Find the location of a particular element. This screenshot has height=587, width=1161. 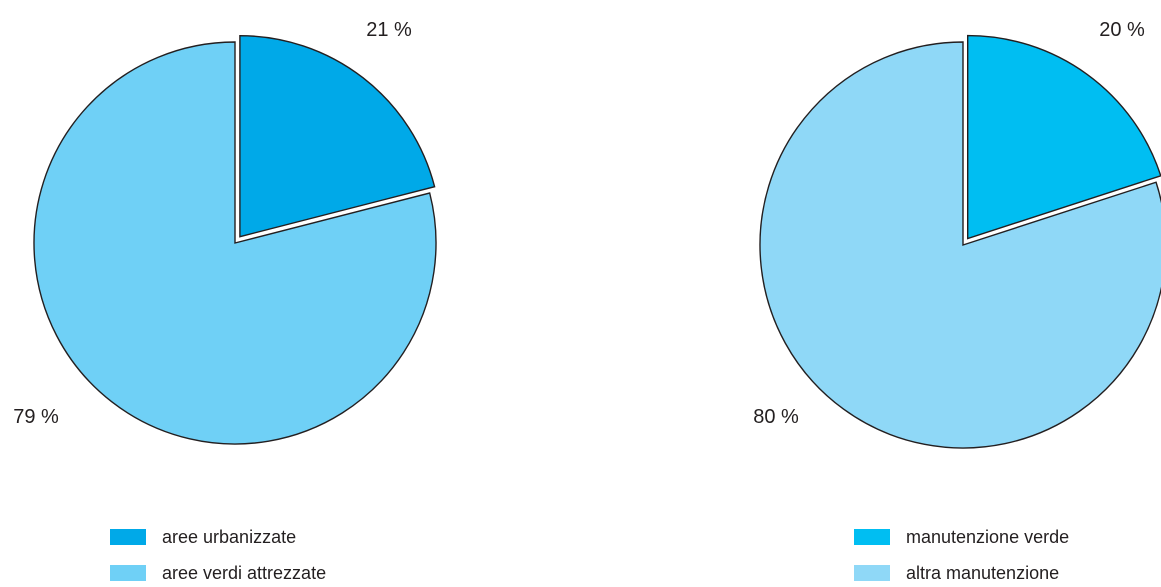

legend-chart-2: manutenzione verde altra manutenzione is located at coordinates (961, 555).